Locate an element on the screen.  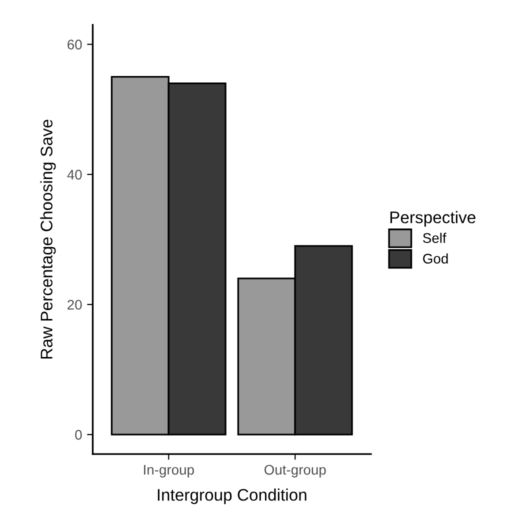
y-tick-label: 40 is located at coordinates (74, 175).